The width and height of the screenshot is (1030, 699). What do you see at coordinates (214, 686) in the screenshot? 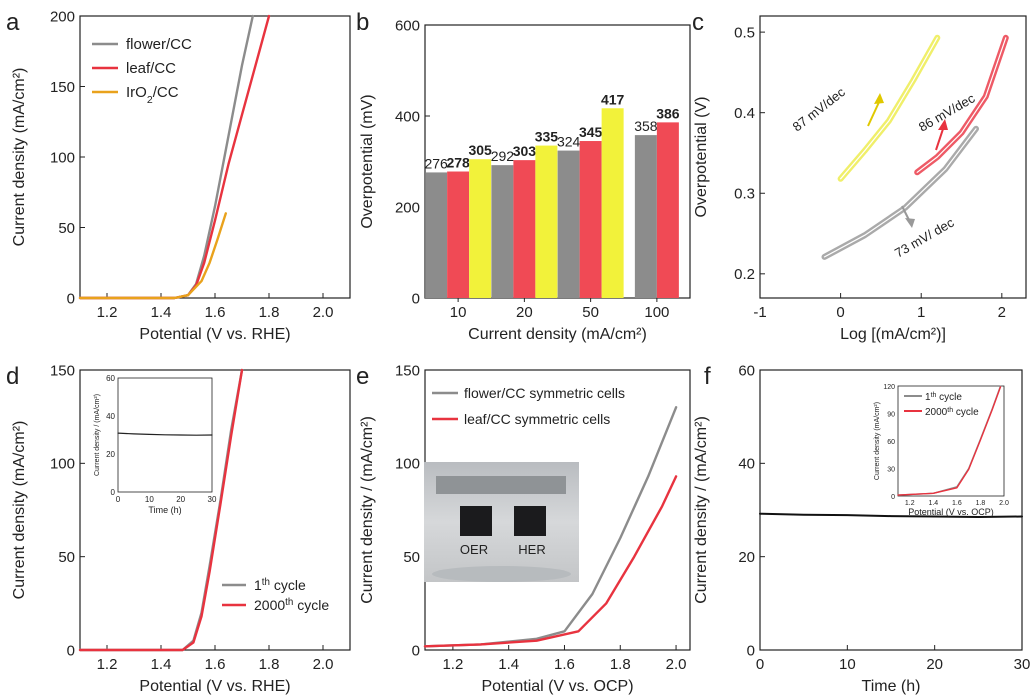
I see `panel-d-xlabel: Potential (V vs. RHE)` at bounding box center [214, 686].